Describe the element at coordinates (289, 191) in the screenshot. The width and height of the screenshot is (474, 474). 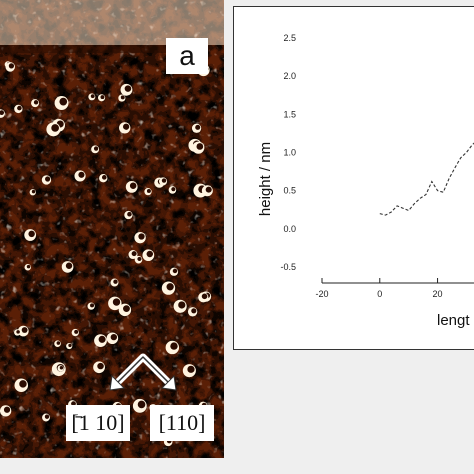
I see `y-tick-label: 0.5` at that location.